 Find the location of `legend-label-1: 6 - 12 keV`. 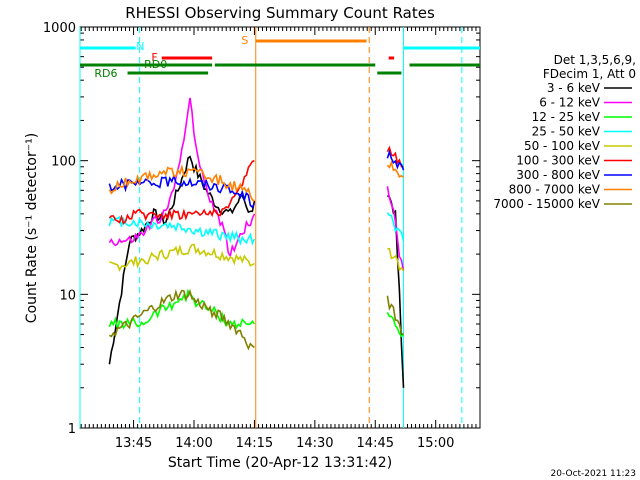

legend-label-1: 6 - 12 keV is located at coordinates (570, 103).